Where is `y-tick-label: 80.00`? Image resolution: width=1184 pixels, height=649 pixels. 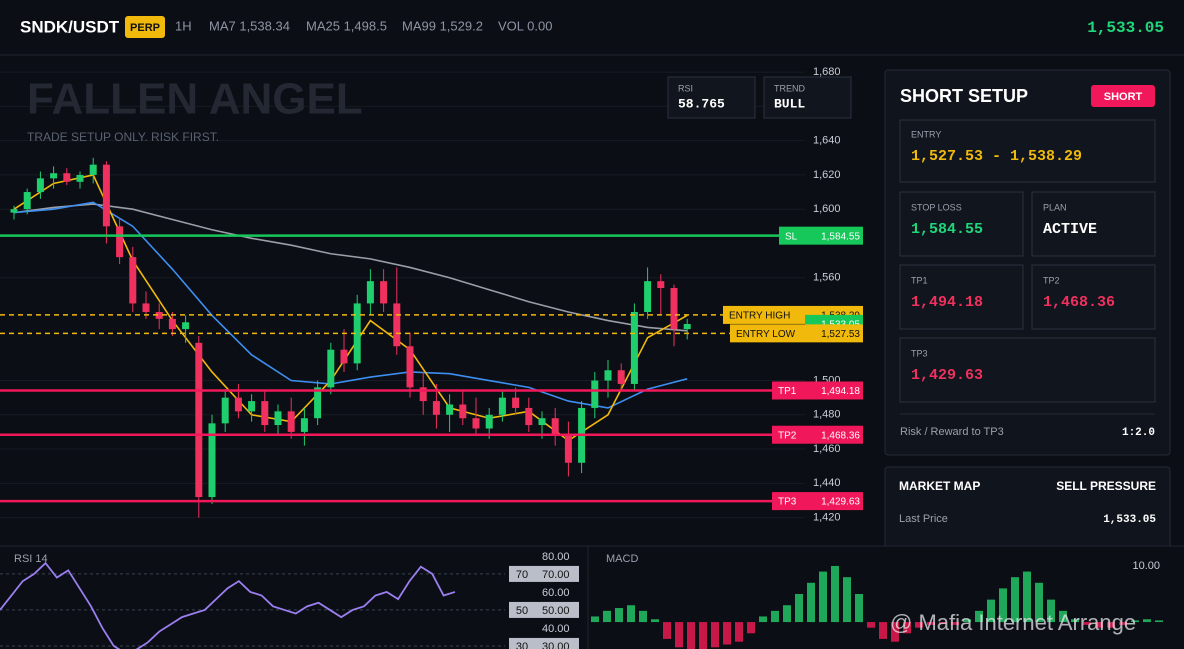
y-tick-label: 80.00 is located at coordinates (556, 557).